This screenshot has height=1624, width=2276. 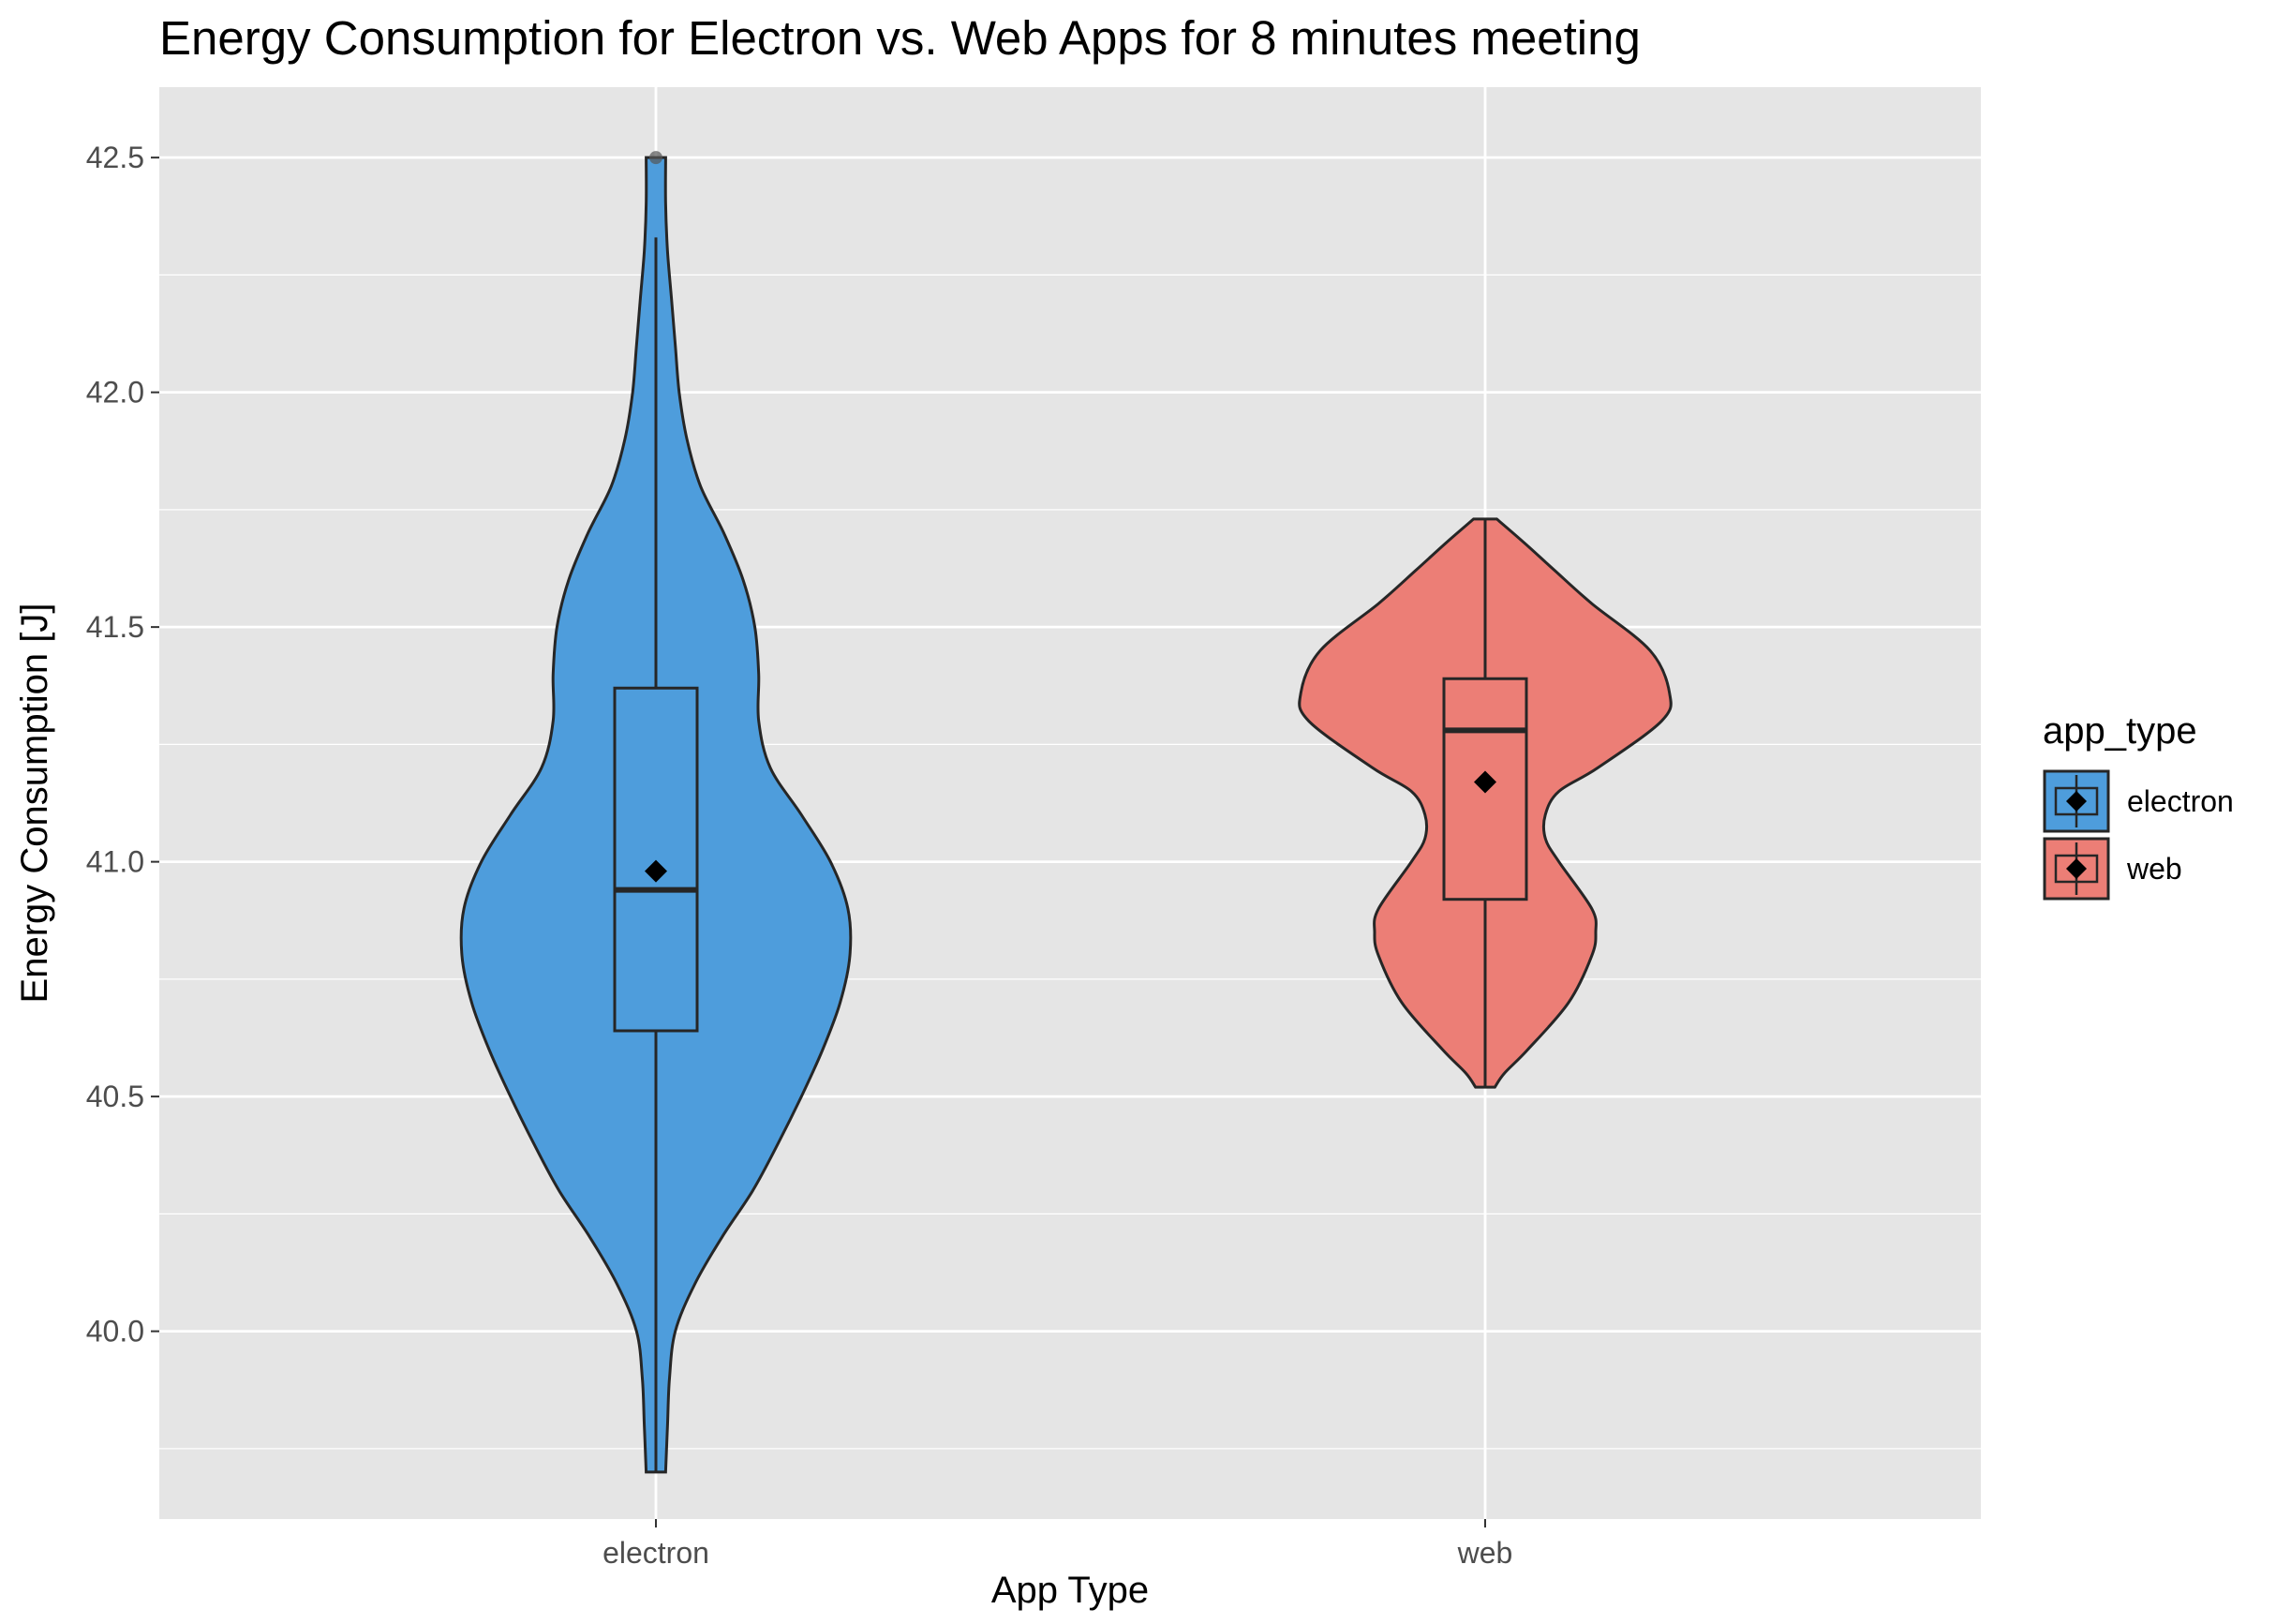 I want to click on y-tick-label: 42.0, so click(x=115, y=393).